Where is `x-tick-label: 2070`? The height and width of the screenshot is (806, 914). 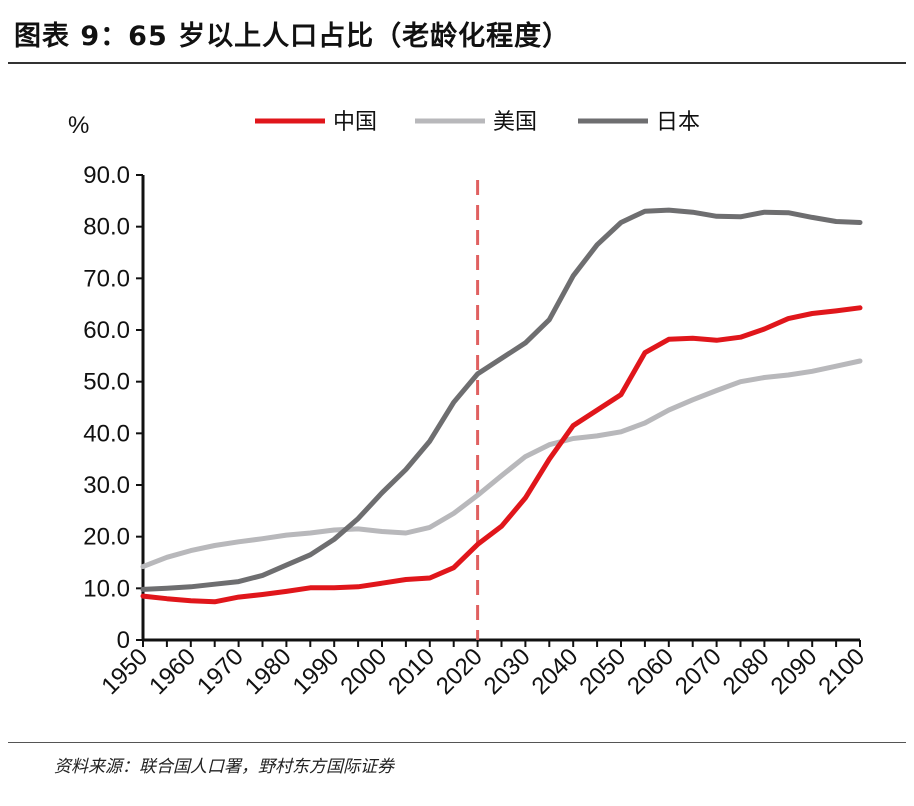 x-tick-label: 2070 is located at coordinates (698, 671).